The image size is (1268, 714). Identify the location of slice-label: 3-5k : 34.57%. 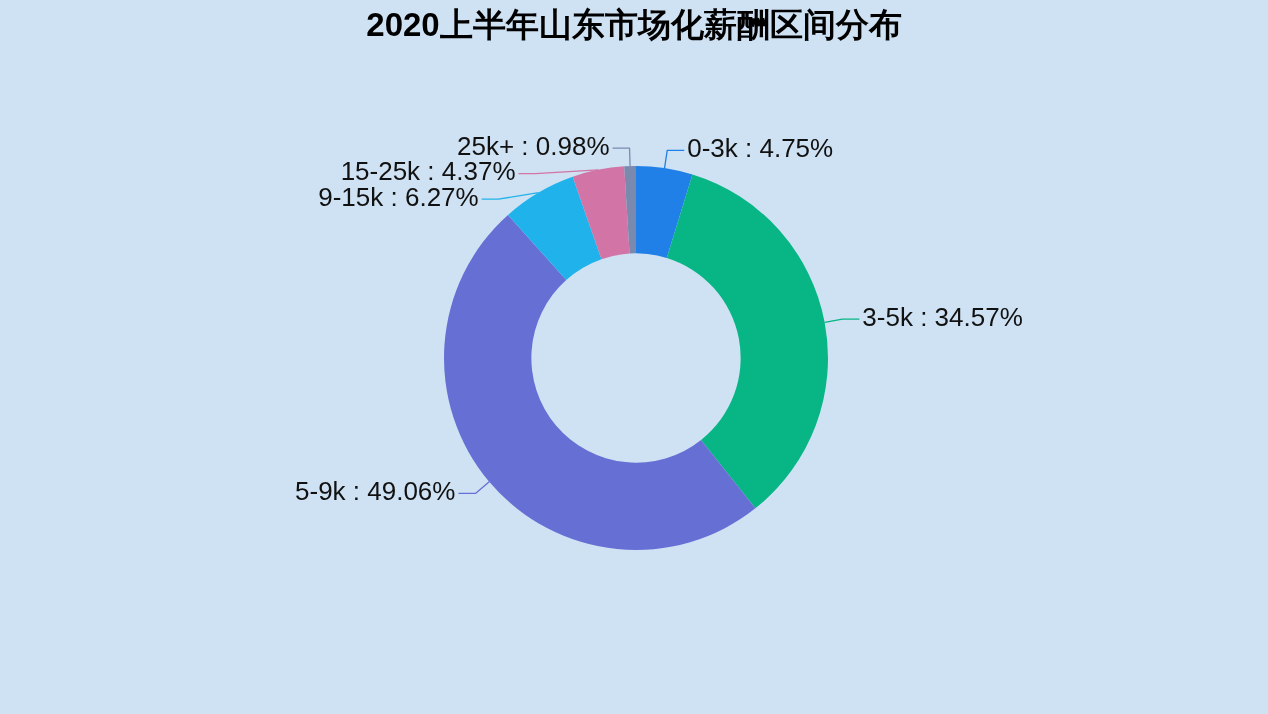
(942, 316).